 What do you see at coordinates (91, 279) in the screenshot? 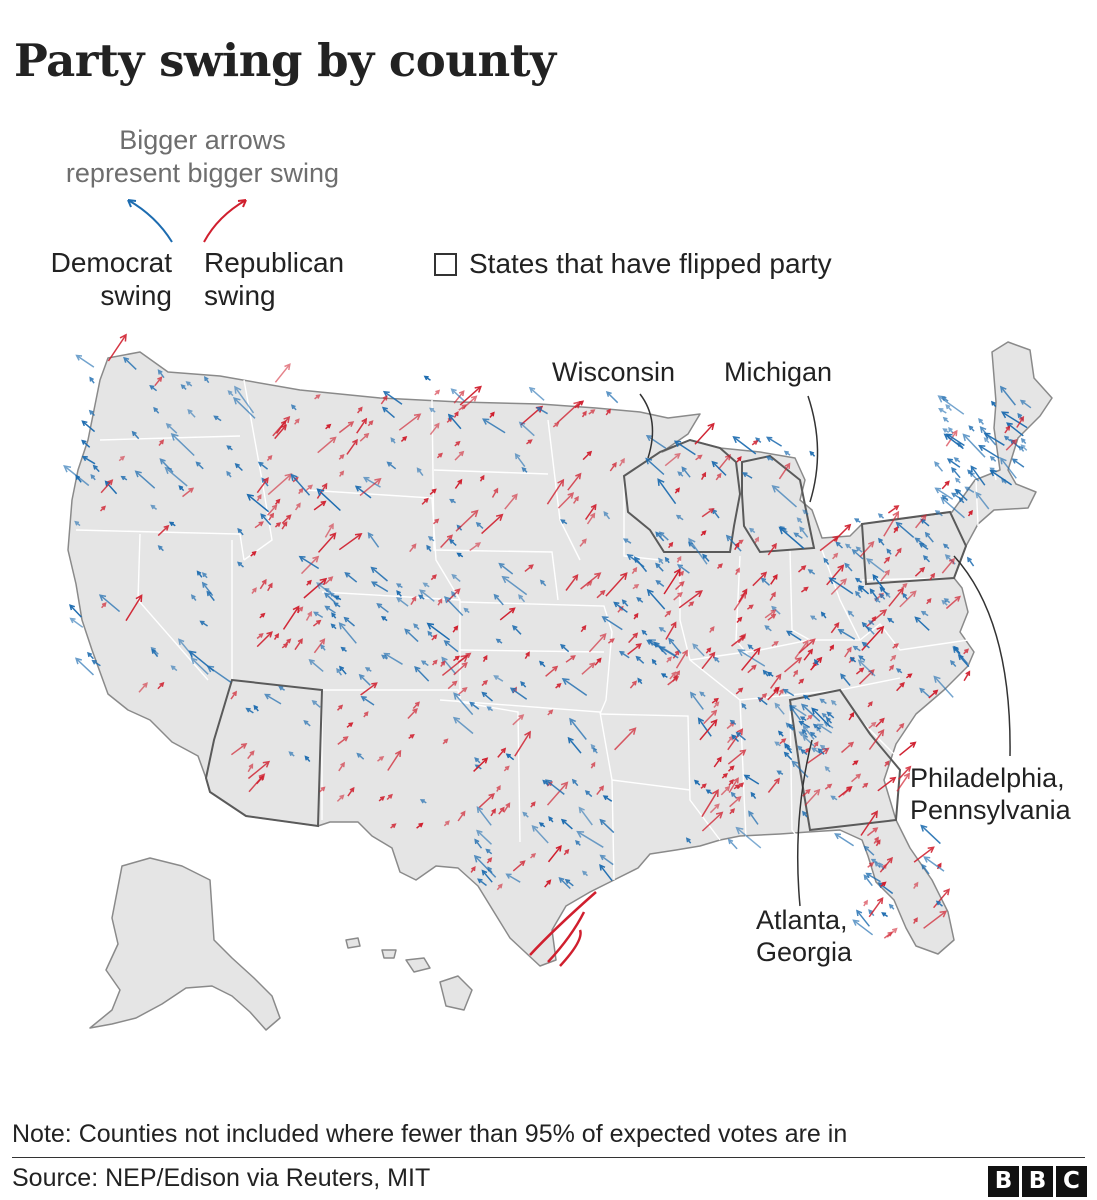
I see `democrat-swing-label: Democrat swing` at bounding box center [91, 279].